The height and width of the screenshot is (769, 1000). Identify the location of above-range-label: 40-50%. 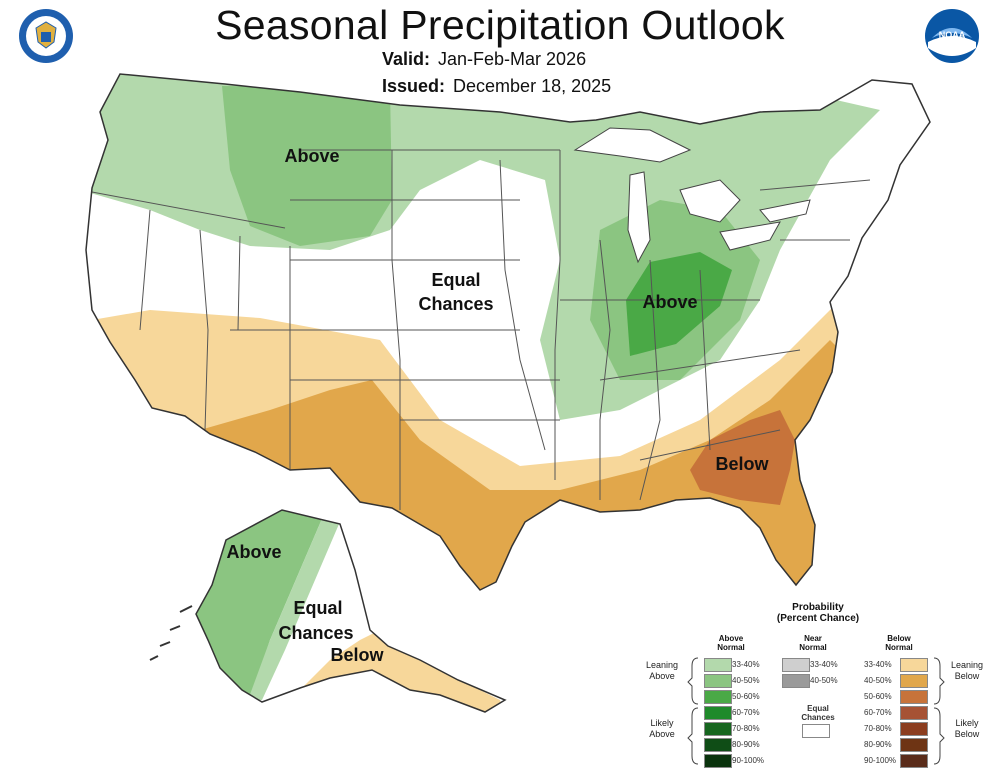
(746, 680).